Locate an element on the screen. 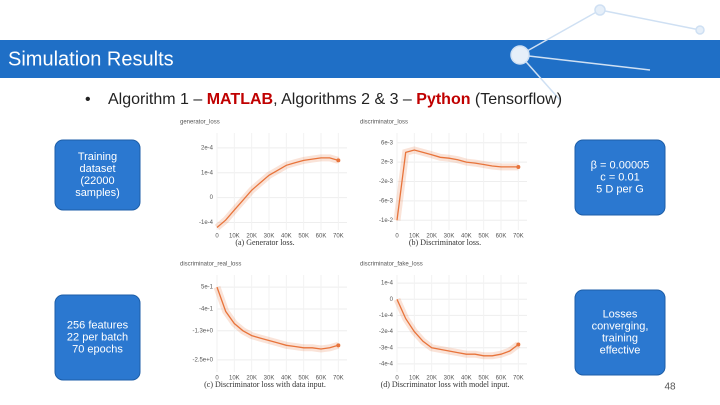 The height and width of the screenshot is (405, 720). bullet-segment: (Tensorflow) is located at coordinates (516, 99).